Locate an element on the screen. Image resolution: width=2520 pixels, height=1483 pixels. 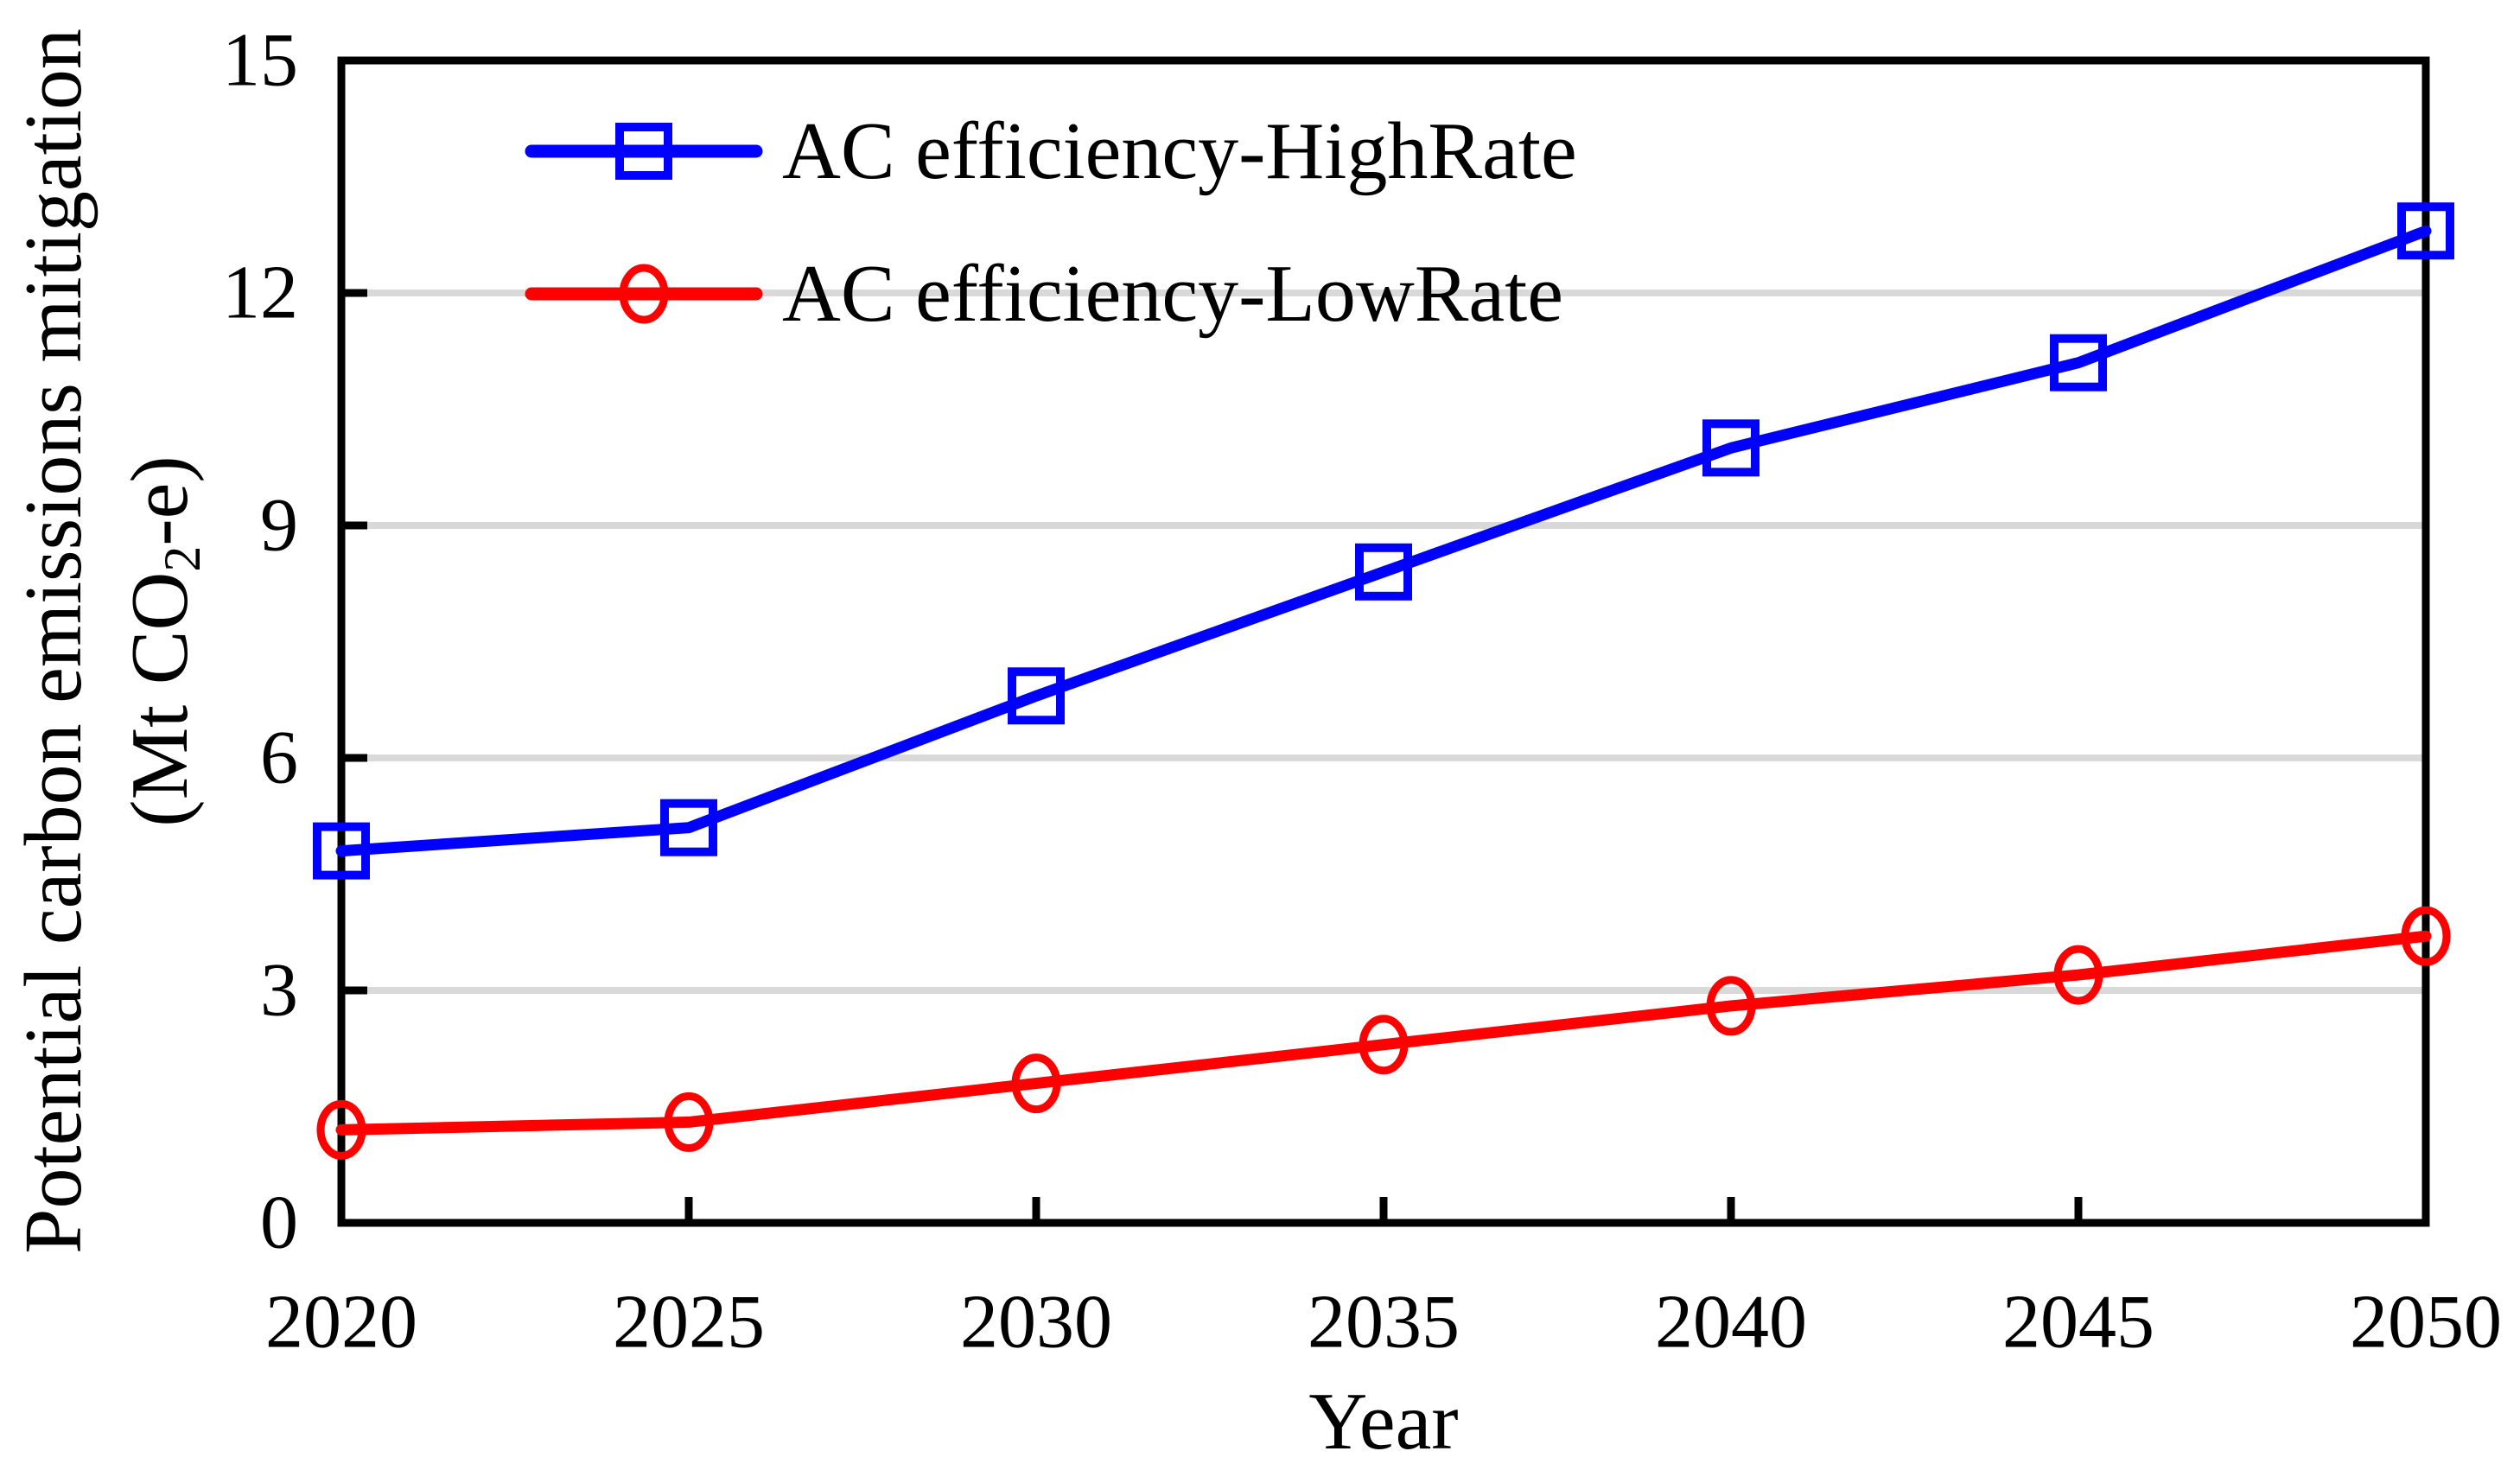
legend-label: AC efficiency-LowRate is located at coordinates (1173, 294).